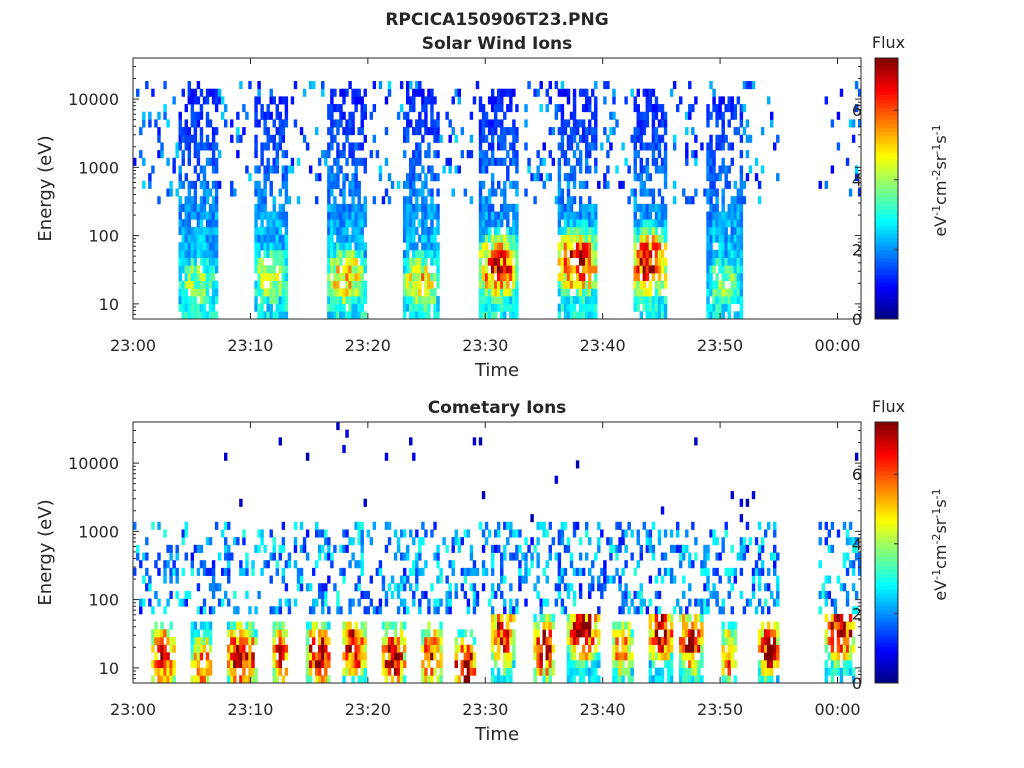 The width and height of the screenshot is (1024, 768). What do you see at coordinates (886, 129) in the screenshot?
I see `colorbar-step` at bounding box center [886, 129].